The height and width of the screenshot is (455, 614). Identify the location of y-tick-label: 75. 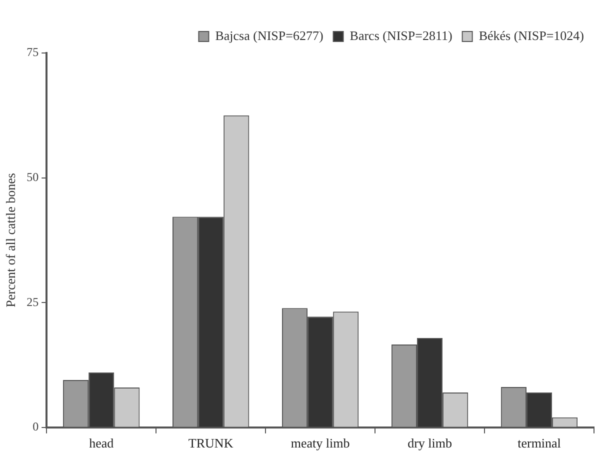
(32, 52).